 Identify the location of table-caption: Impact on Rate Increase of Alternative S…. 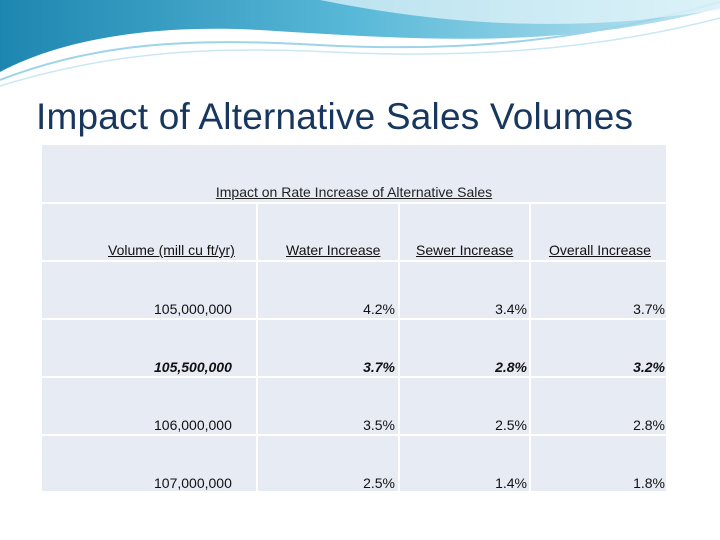
(354, 192).